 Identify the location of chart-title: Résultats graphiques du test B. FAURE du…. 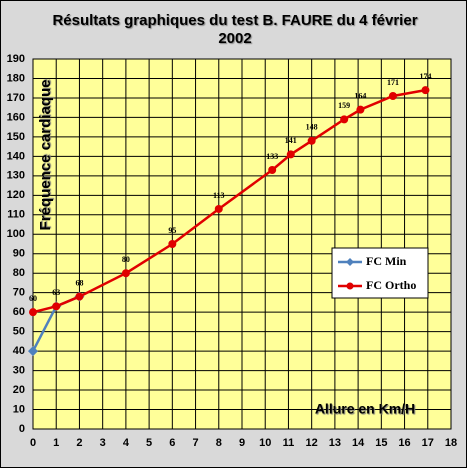
(235, 29).